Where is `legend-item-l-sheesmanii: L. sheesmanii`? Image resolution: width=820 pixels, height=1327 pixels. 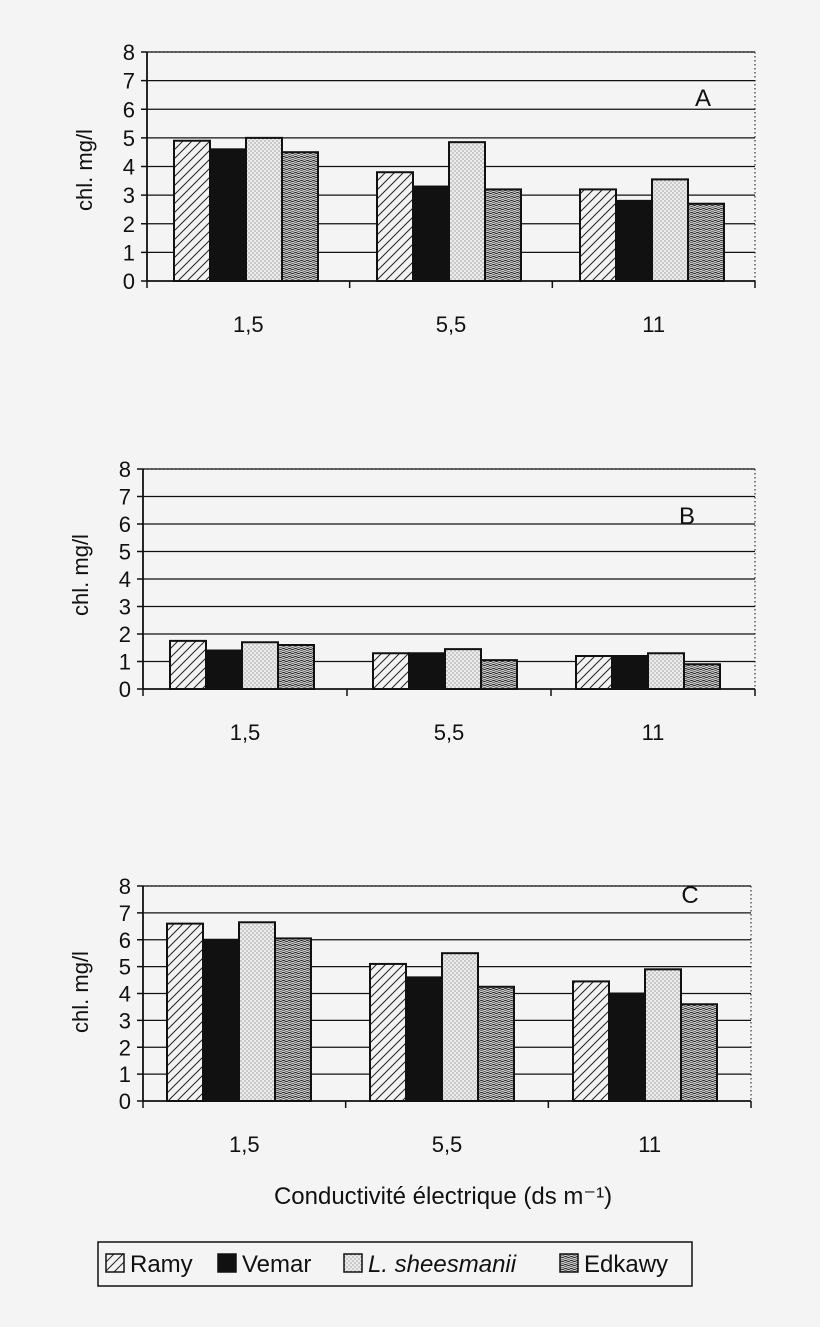
legend-item-l-sheesmanii: L. sheesmanii is located at coordinates (430, 1264).